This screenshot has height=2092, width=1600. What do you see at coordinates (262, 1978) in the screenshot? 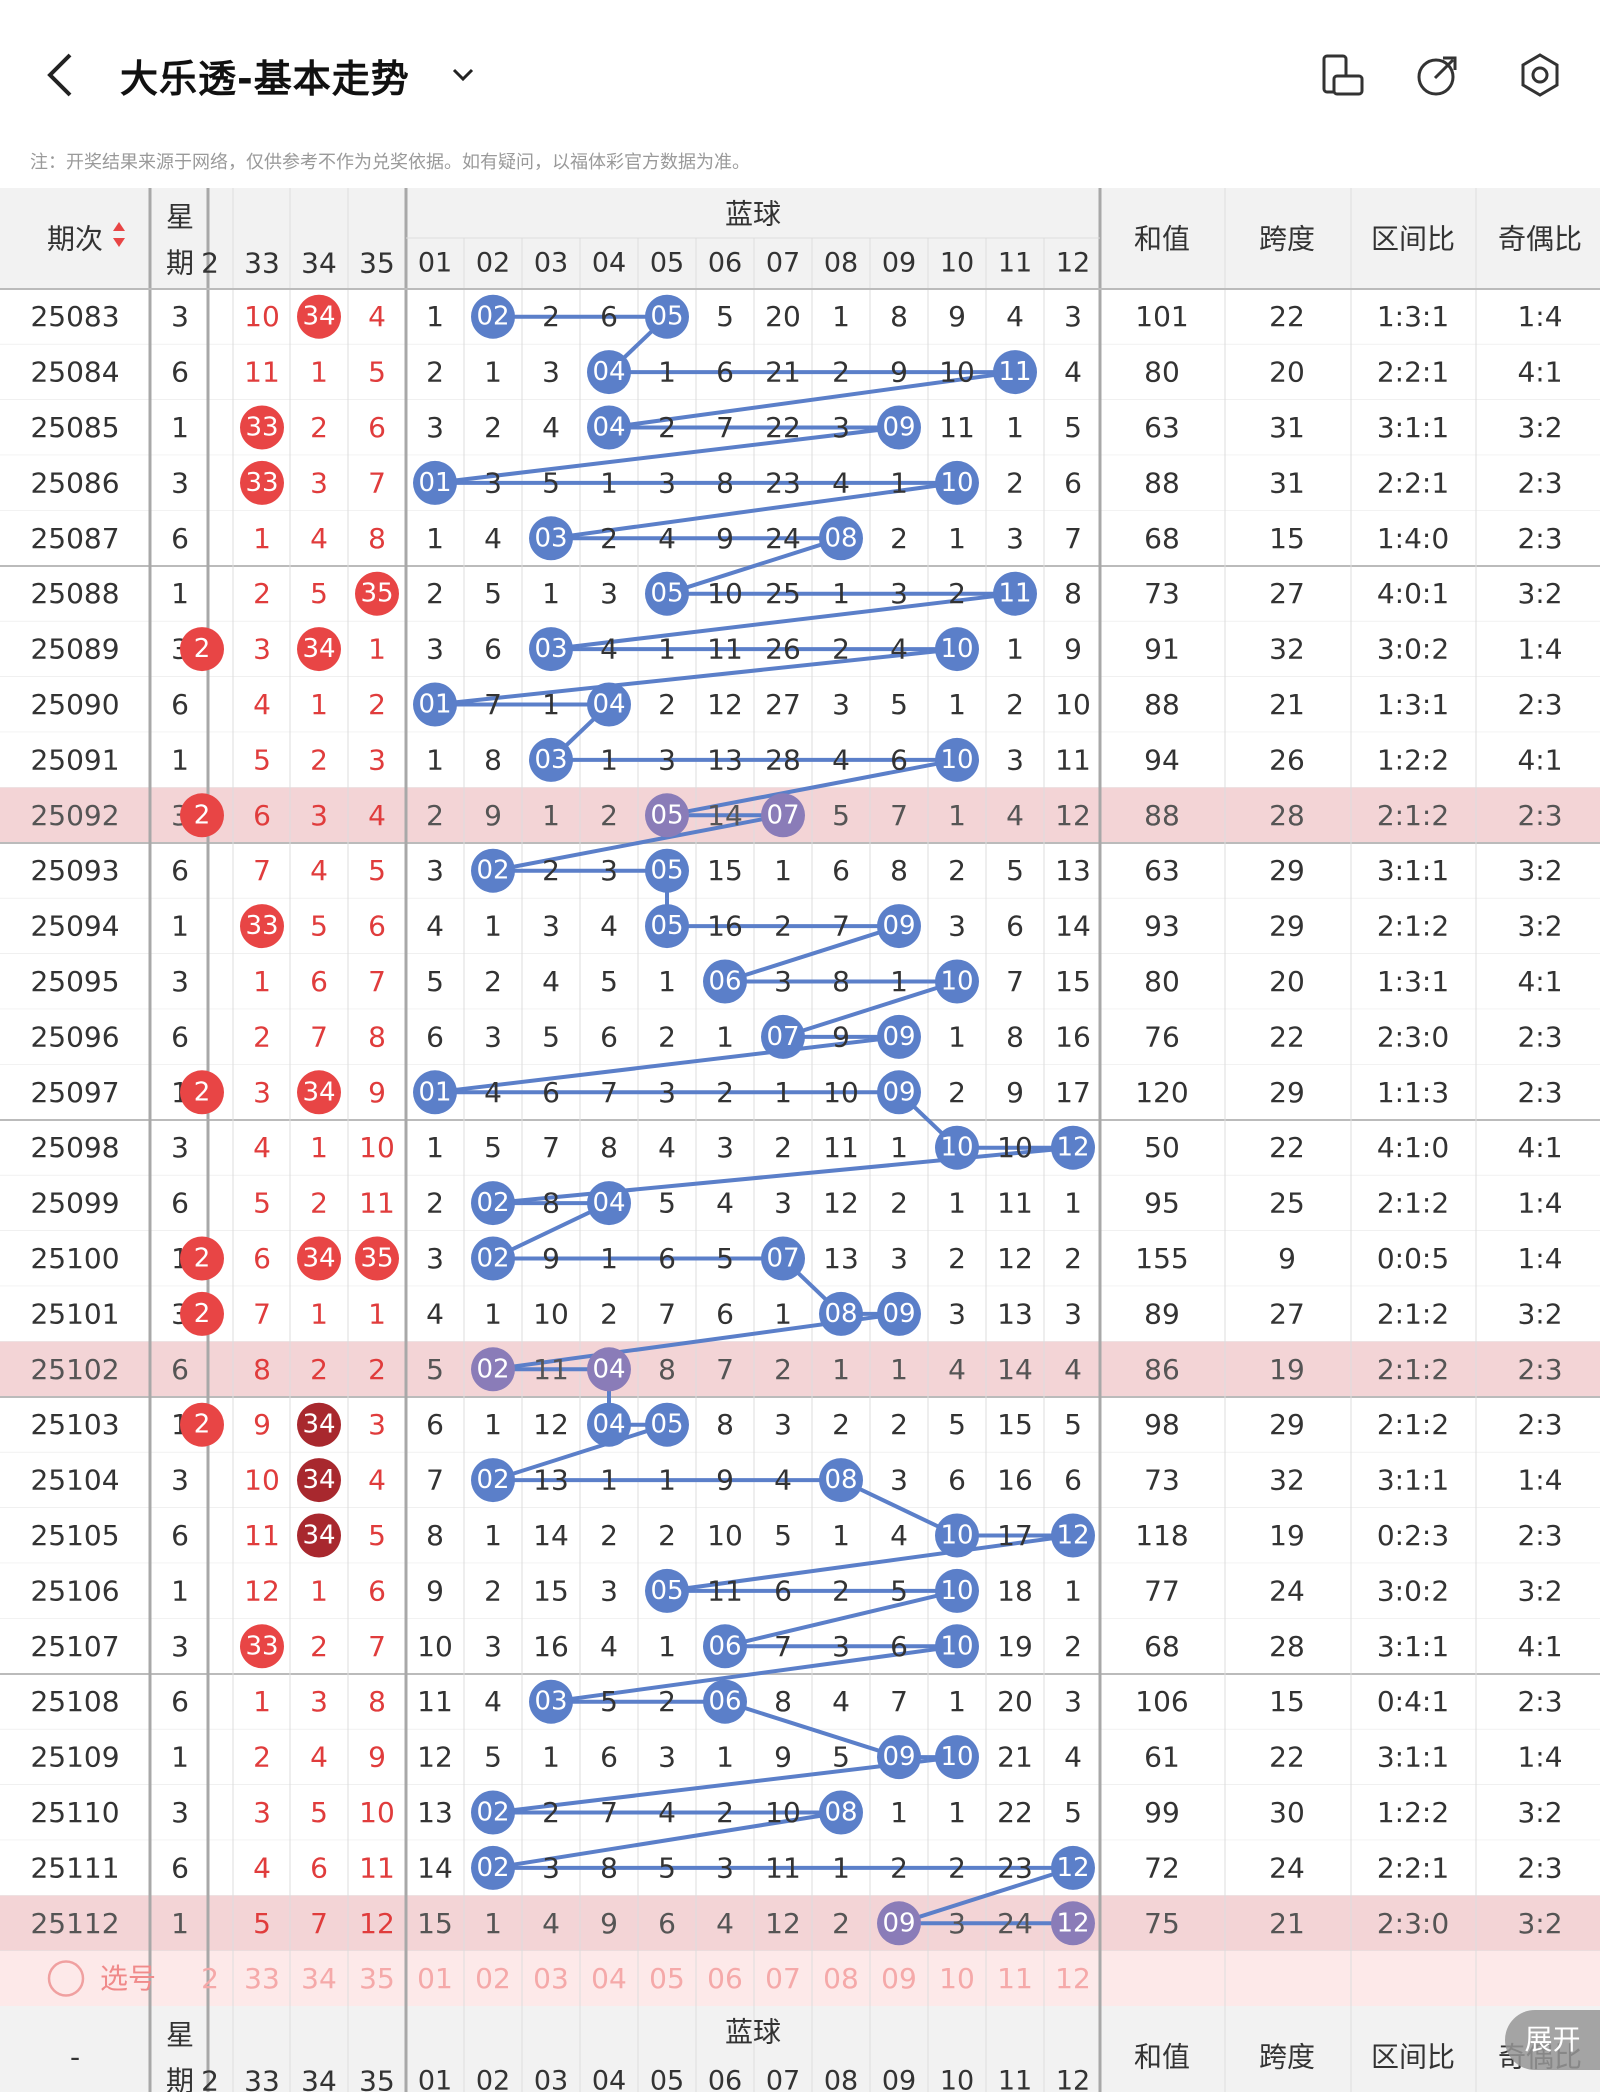
I see `select-red-ball: 33` at bounding box center [262, 1978].